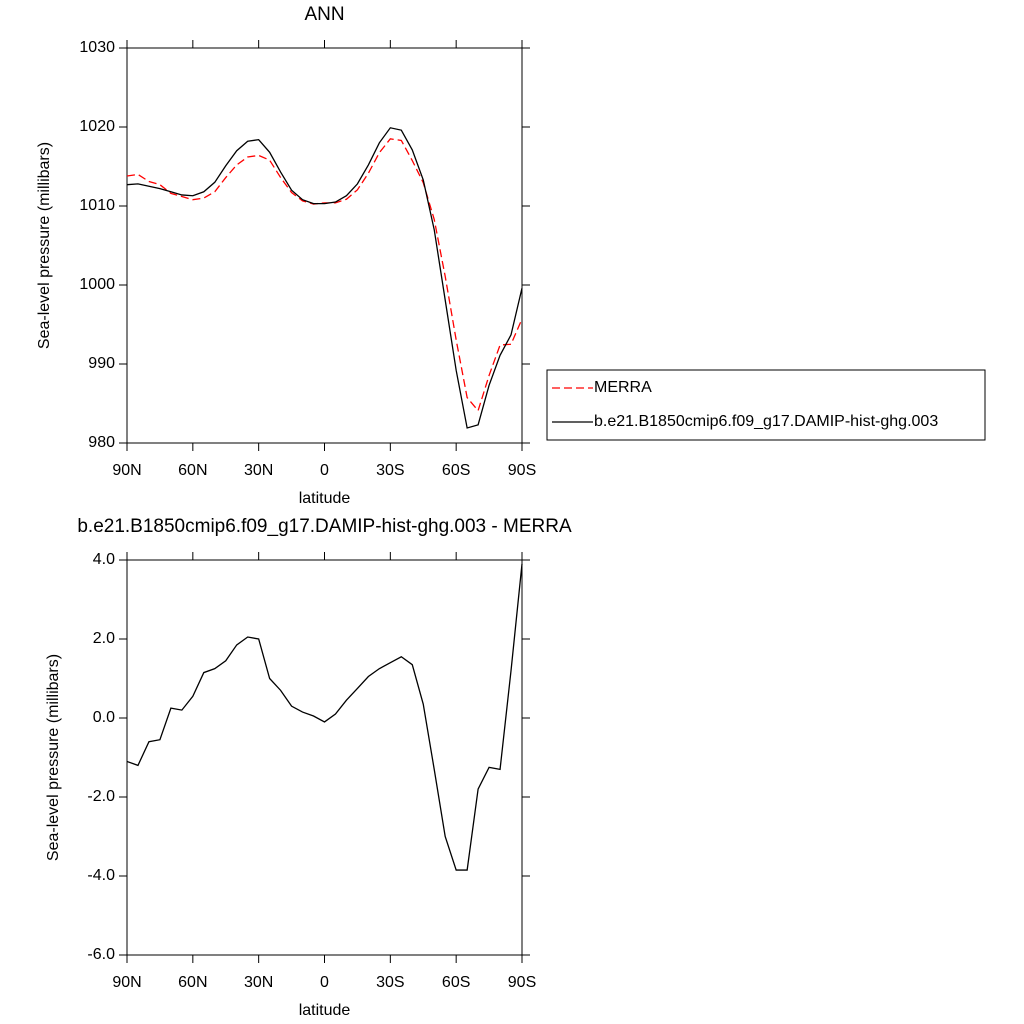 The height and width of the screenshot is (1024, 1024). Describe the element at coordinates (101, 875) in the screenshot. I see `y-tick-label: -4.0` at that location.